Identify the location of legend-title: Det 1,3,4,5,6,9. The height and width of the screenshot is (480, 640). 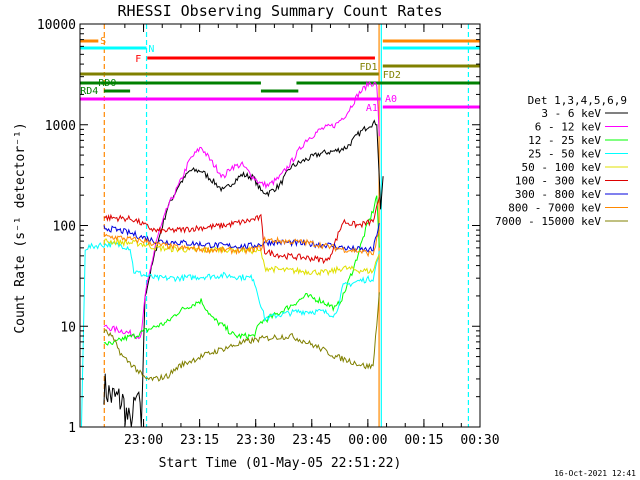
(577, 100).